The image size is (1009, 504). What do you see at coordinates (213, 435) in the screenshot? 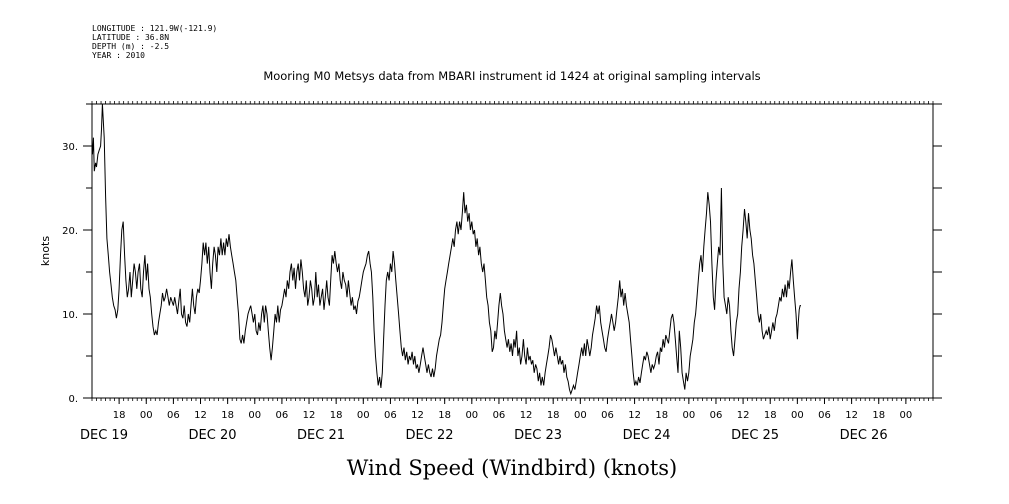
I see `x-day-label: DEC 20` at bounding box center [213, 435].